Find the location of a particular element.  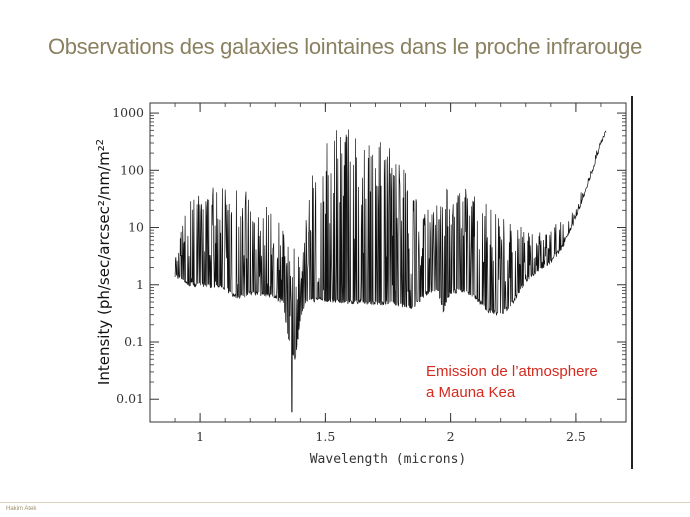

footer-rule is located at coordinates (345, 502).